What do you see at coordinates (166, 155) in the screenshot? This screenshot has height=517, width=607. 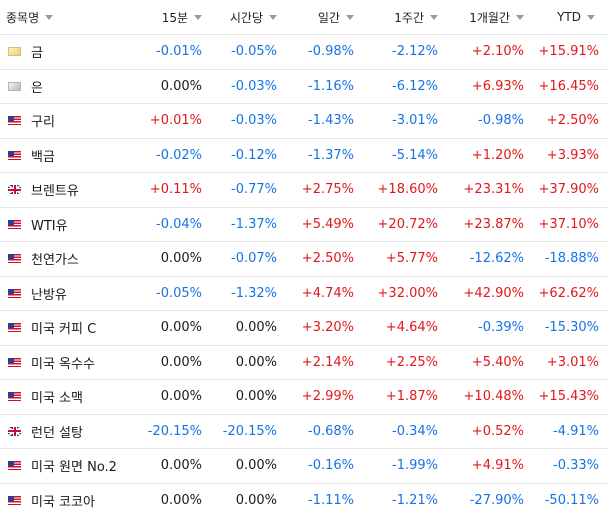 I see `change-15min-cell: -0.02%` at bounding box center [166, 155].